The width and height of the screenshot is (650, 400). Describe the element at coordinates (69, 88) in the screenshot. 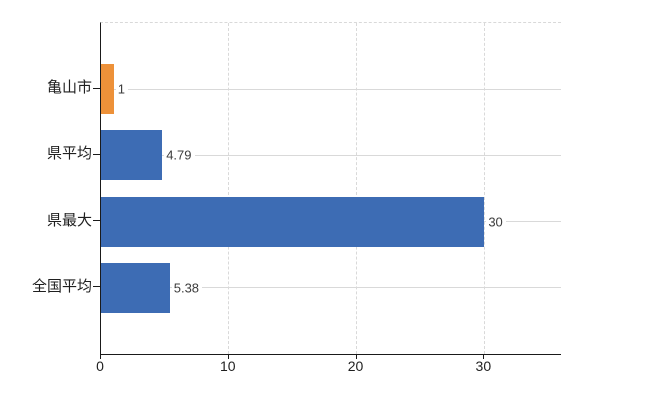

I see `category-label: 亀山市` at that location.